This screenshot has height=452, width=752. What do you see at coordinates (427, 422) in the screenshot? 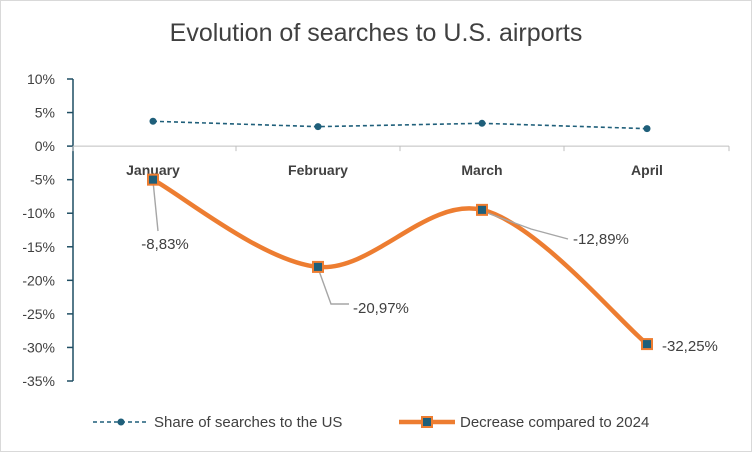
I see `legend-decrease-marker` at bounding box center [427, 422].